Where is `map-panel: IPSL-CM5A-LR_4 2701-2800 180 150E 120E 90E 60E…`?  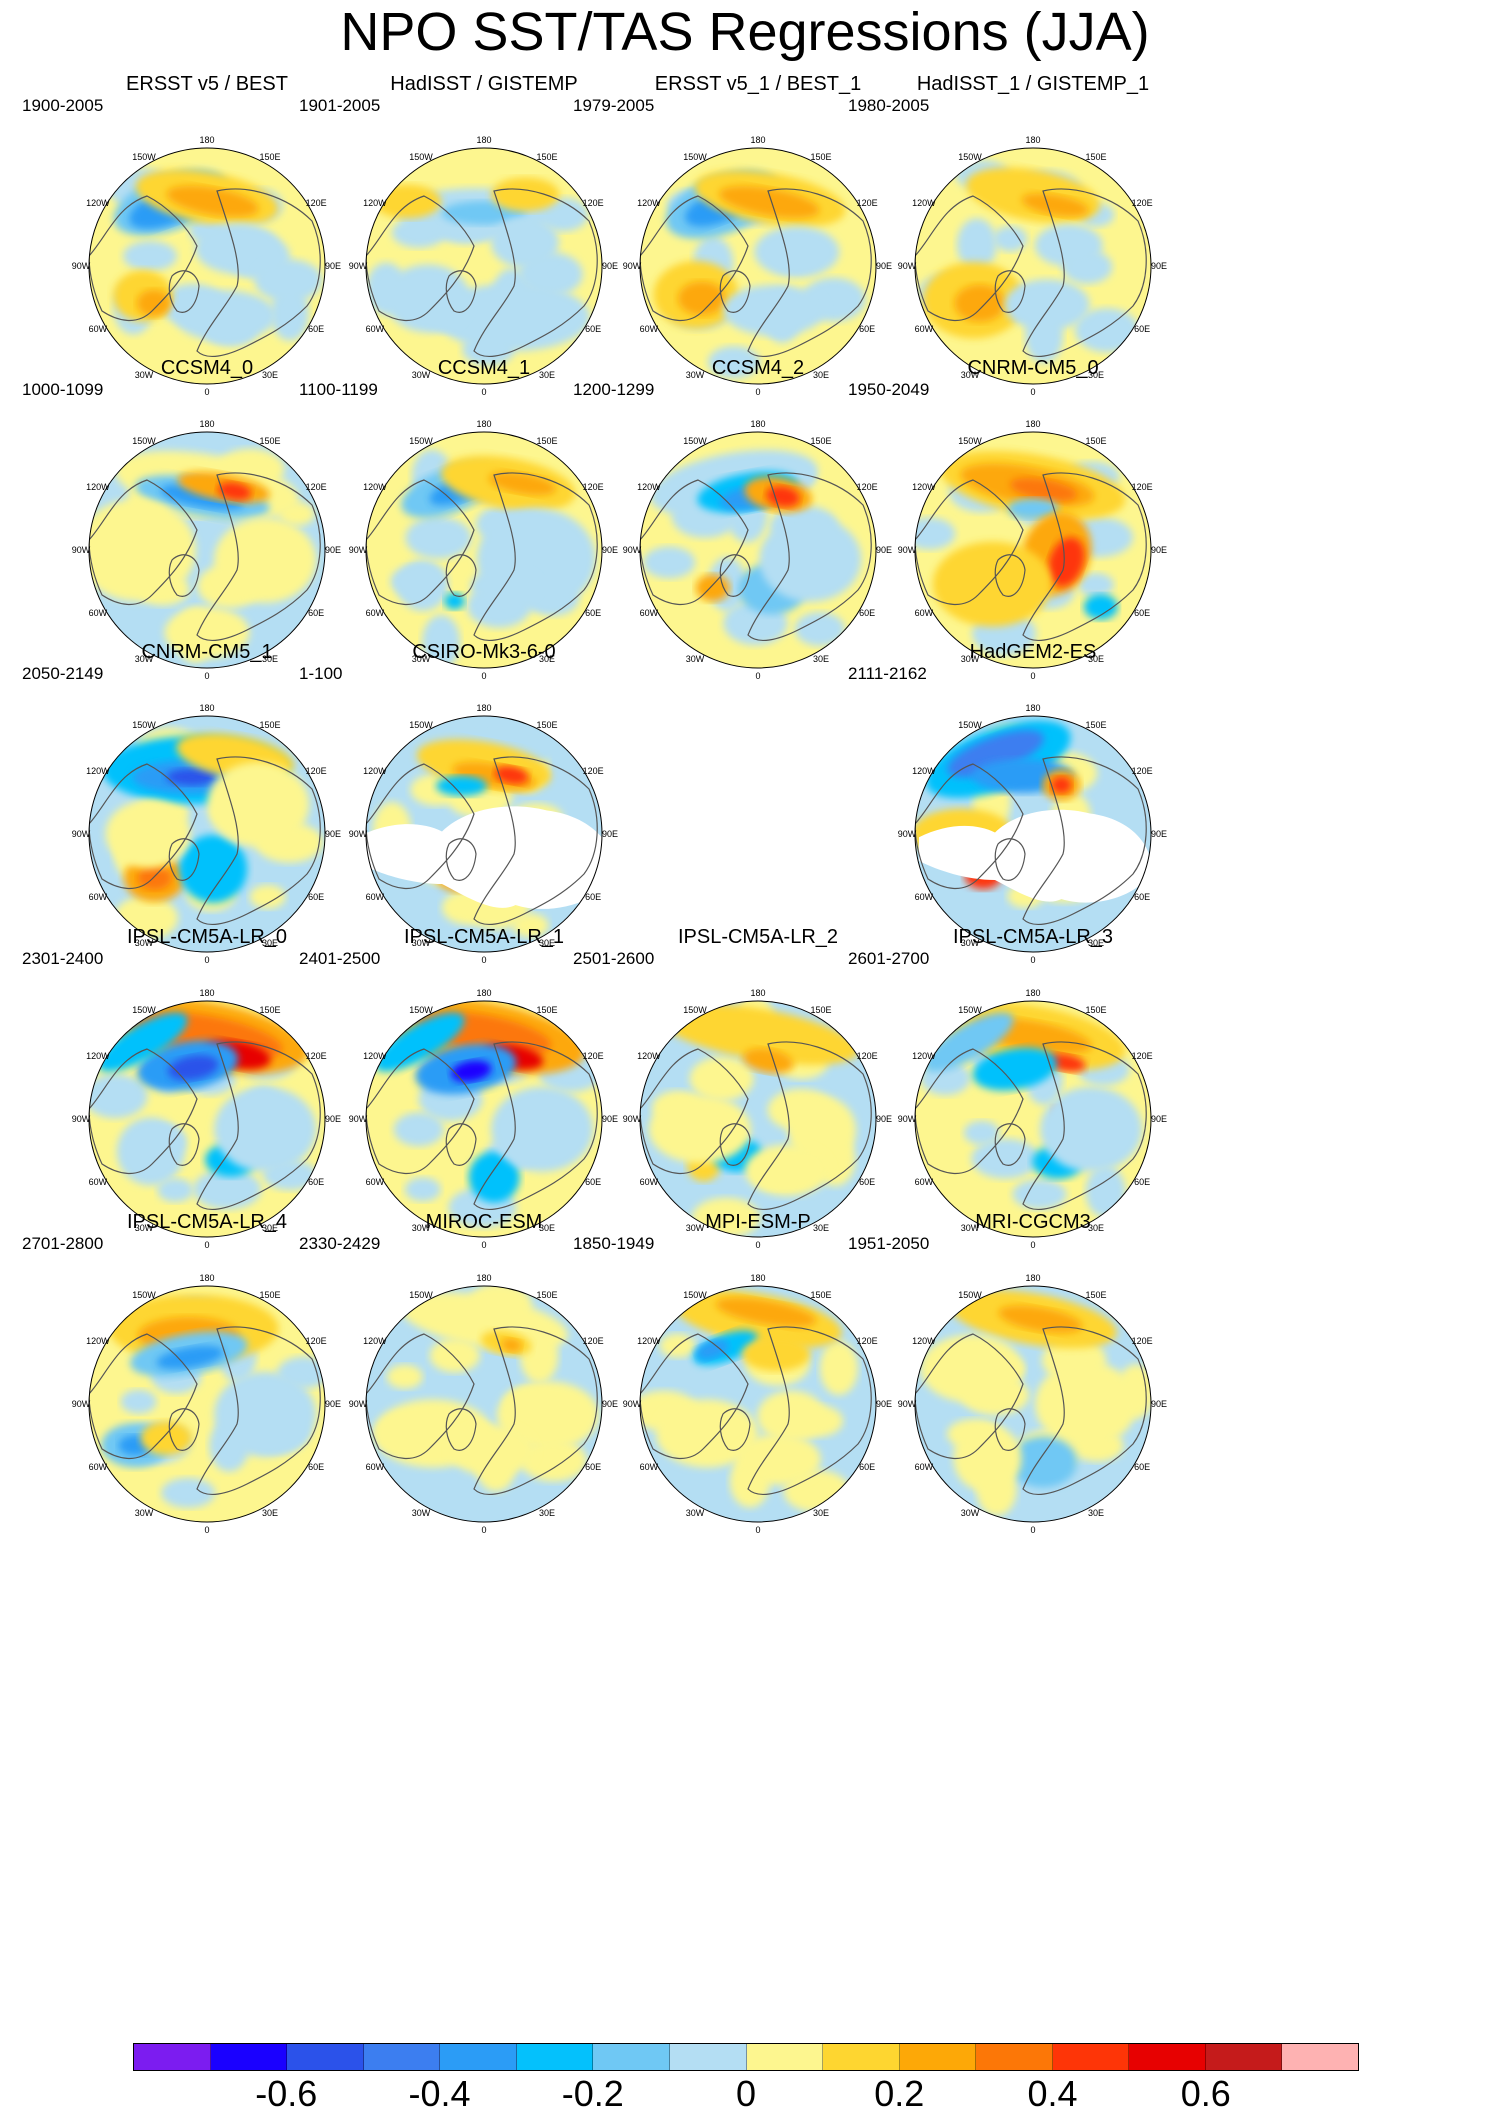 map-panel: IPSL-CM5A-LR_4 2701-2800 180 150E 120E 90E 60E… is located at coordinates (207, 1400).